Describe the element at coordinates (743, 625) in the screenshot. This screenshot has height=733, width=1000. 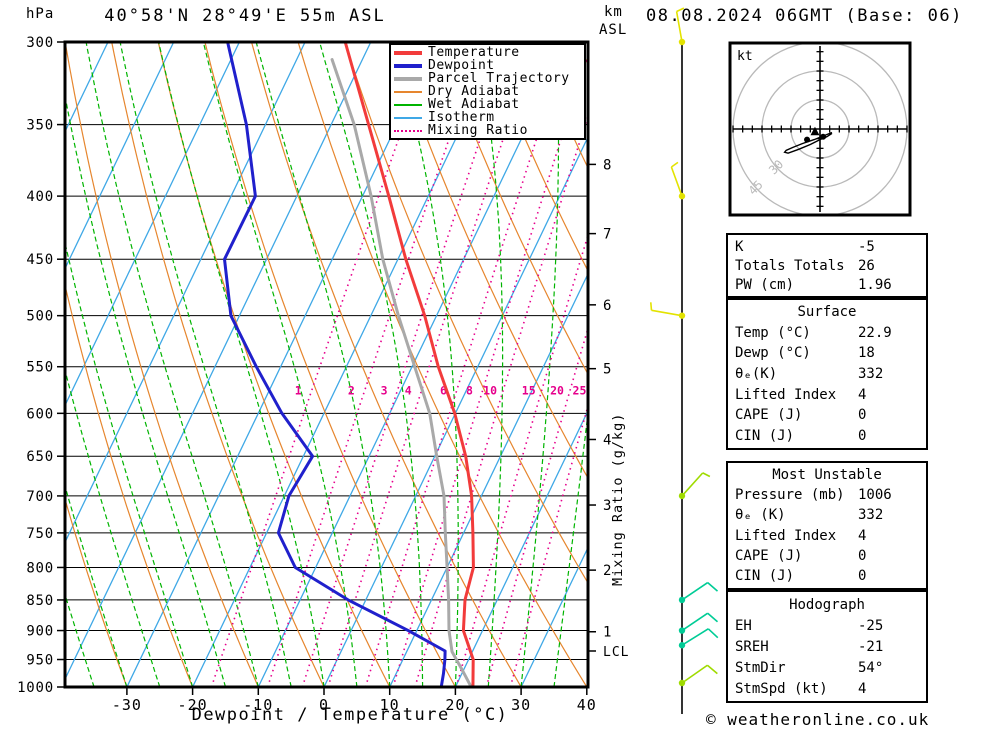
I see `stat-label: EH` at that location.